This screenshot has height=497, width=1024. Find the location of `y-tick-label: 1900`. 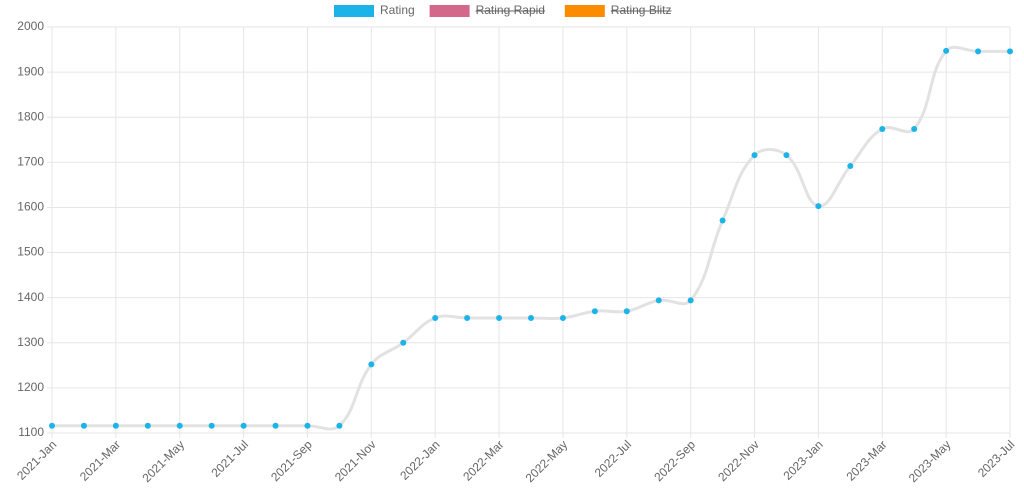

y-tick-label: 1900 is located at coordinates (30, 71).